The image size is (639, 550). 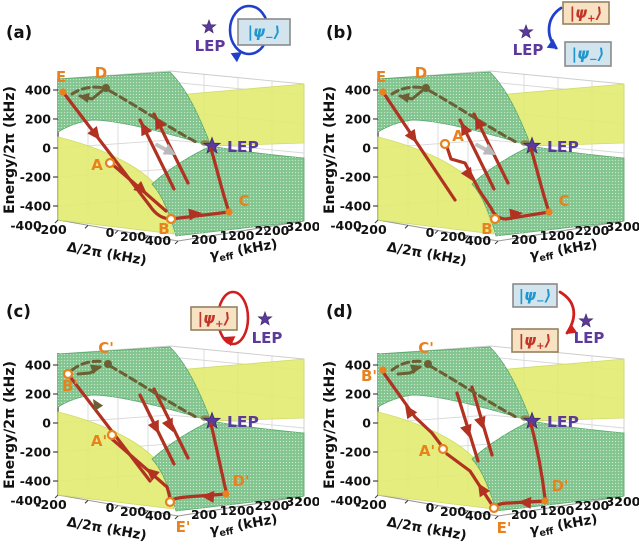 I want to click on delta-tick-label: -200, so click(x=371, y=229).